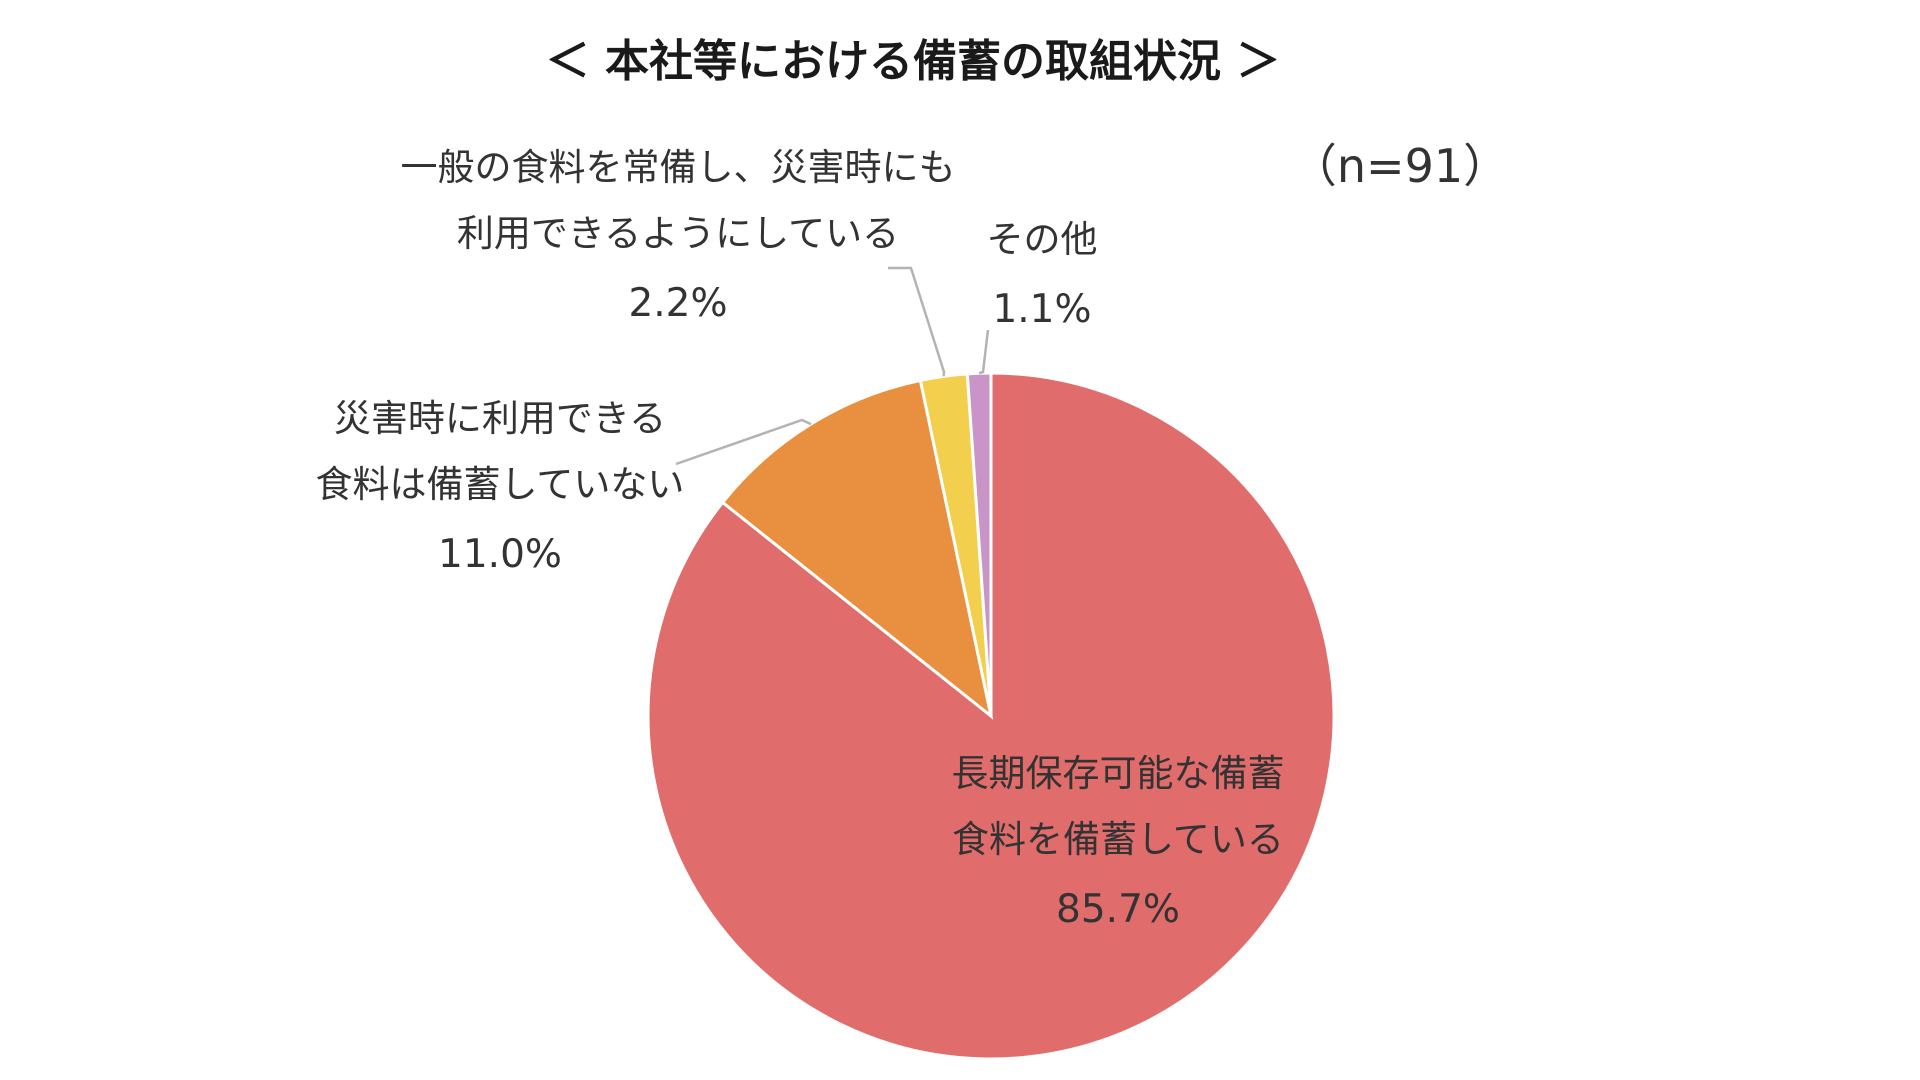 This screenshot has width=1920, height=1080. I want to click on chart-title: ＜ 本社等における備蓄の取組状況 ＞, so click(913, 61).